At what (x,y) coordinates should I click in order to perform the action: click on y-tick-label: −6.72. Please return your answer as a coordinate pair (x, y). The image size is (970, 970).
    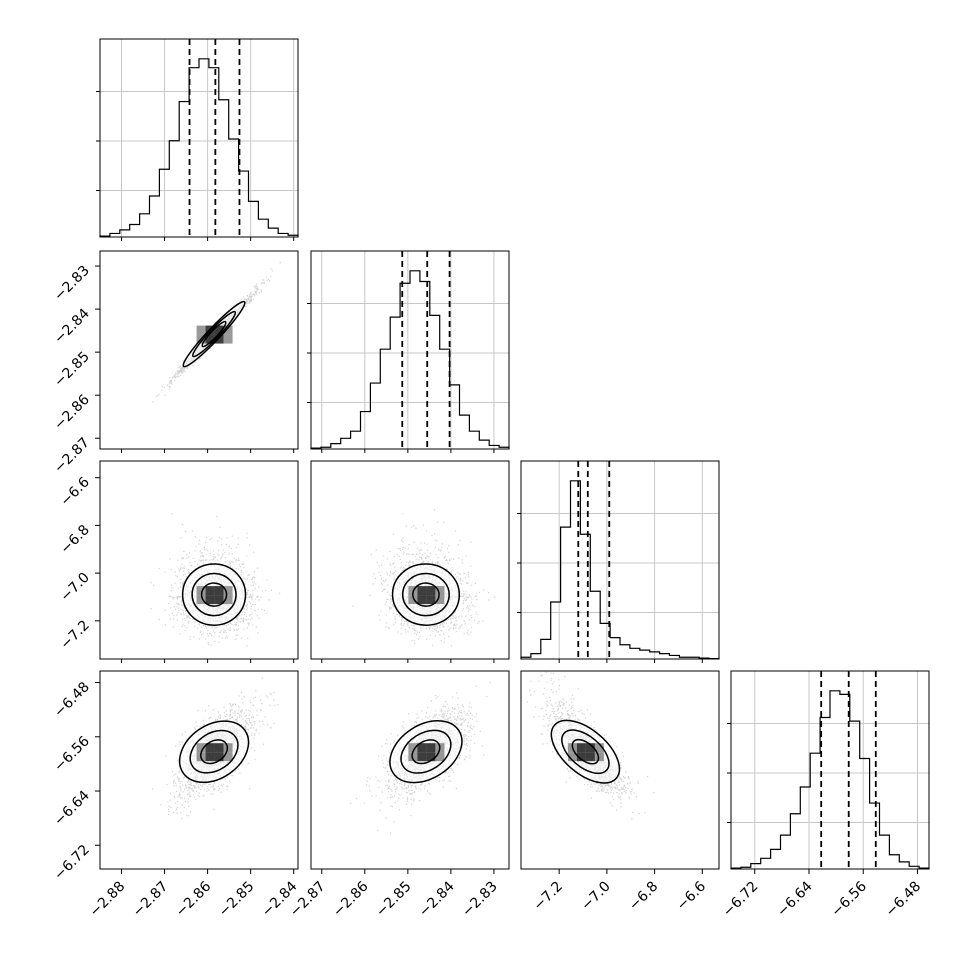
    Looking at the image, I should click on (72, 863).